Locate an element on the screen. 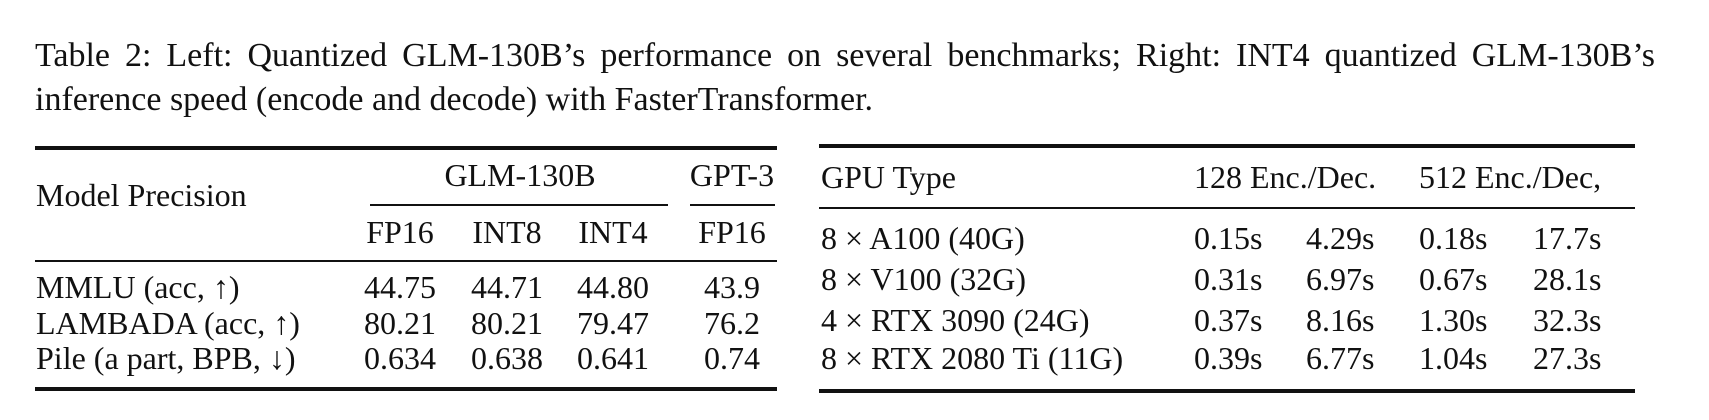 The width and height of the screenshot is (1709, 420). column-header: INT4 is located at coordinates (613, 232).